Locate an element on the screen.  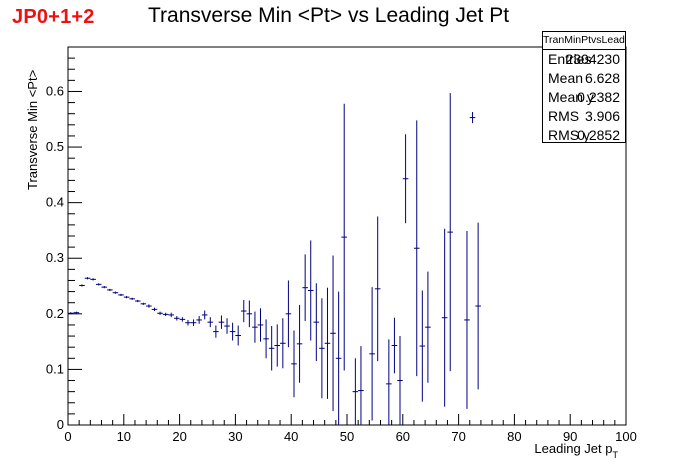
y-tick-label: 0.4 is located at coordinates (55, 202).